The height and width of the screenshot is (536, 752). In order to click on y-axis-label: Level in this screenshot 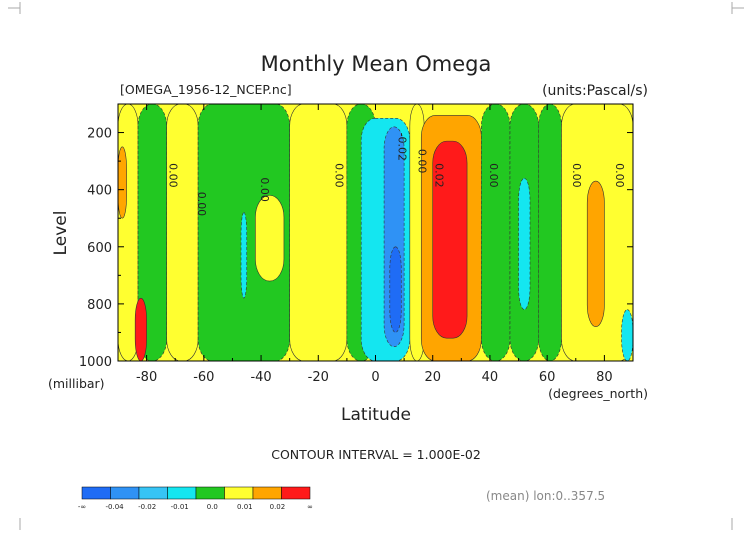, I will do `click(61, 233)`.